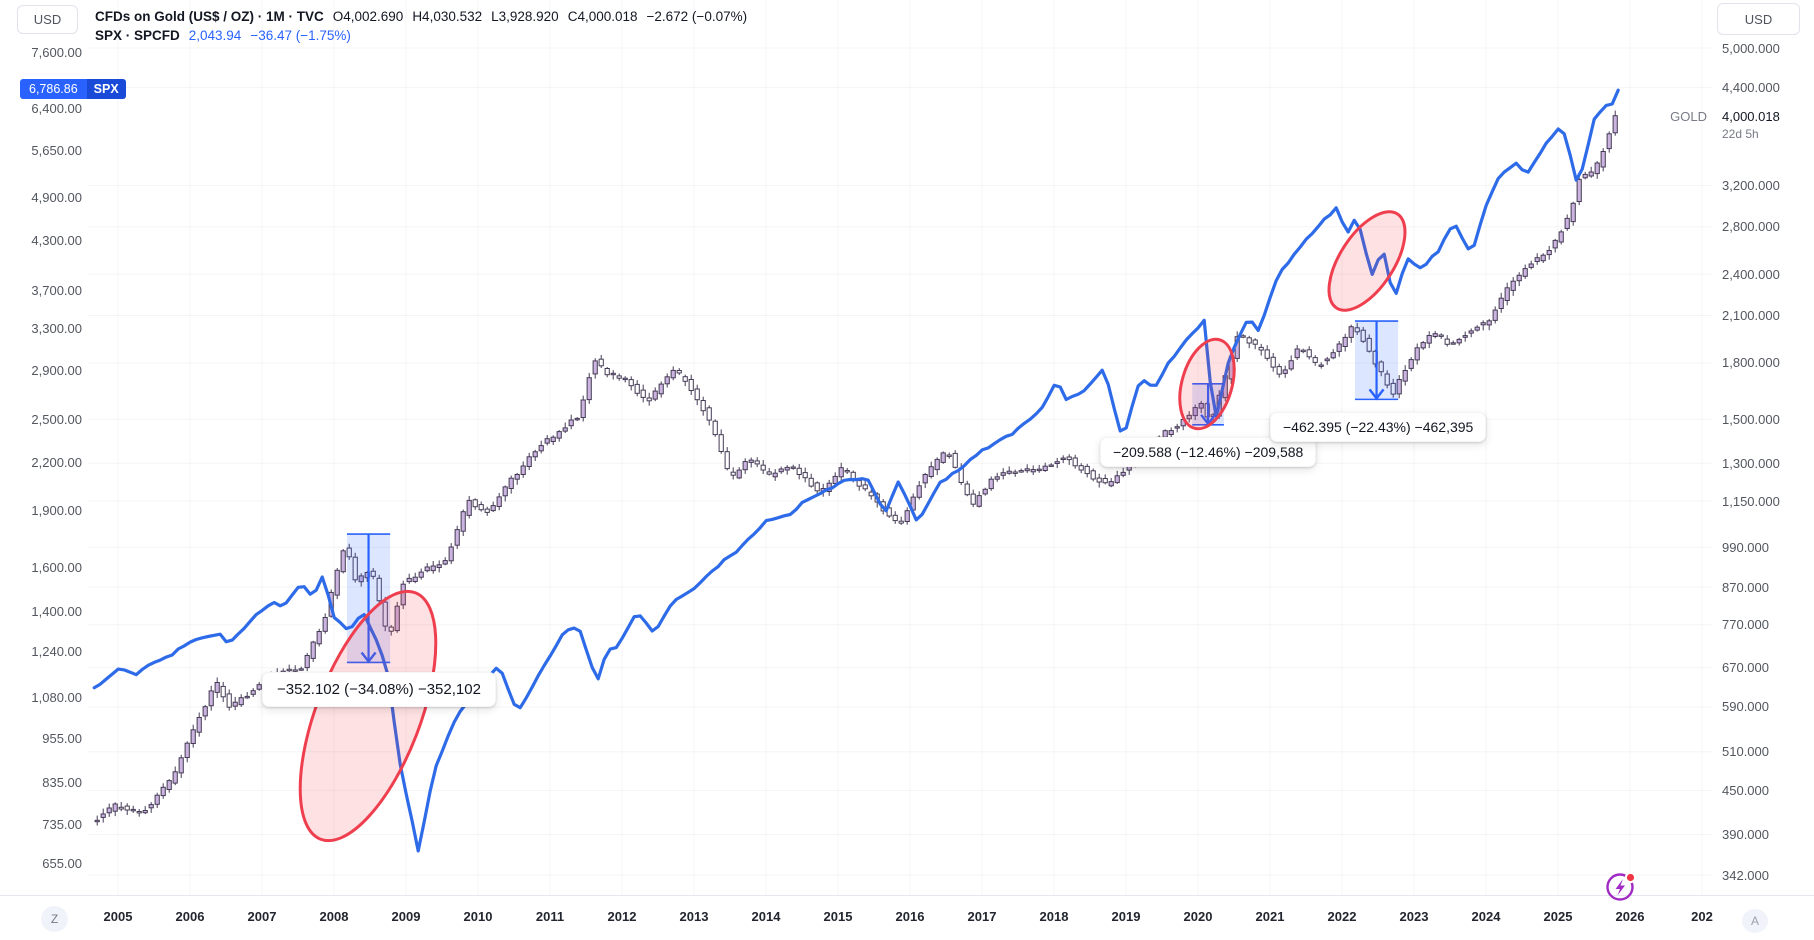 The height and width of the screenshot is (940, 1814). What do you see at coordinates (1745, 668) in the screenshot?
I see `right-axis-tick: 670.000` at bounding box center [1745, 668].